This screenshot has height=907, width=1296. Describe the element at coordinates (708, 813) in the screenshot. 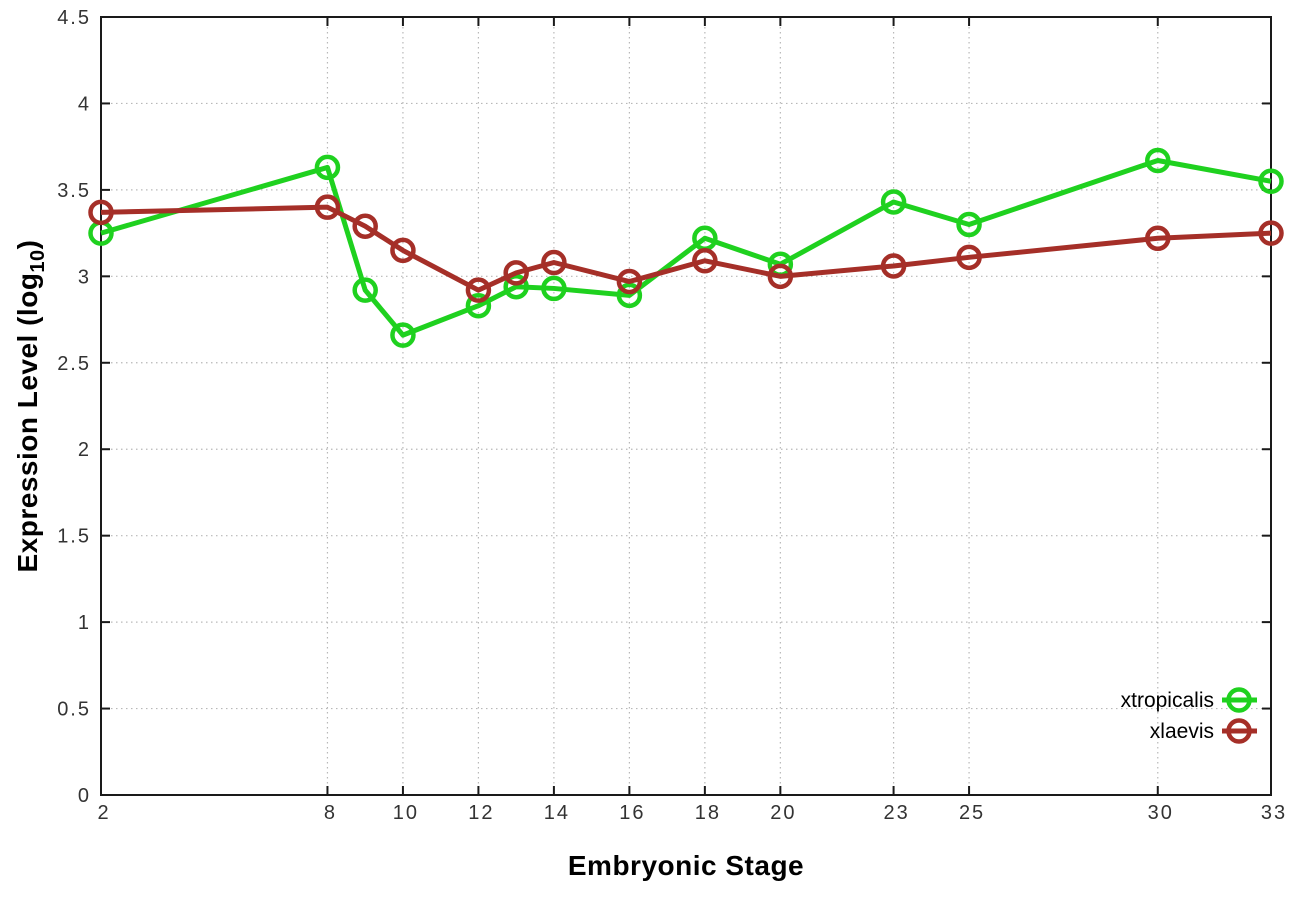

I see `x-tick-label-18: 18` at that location.